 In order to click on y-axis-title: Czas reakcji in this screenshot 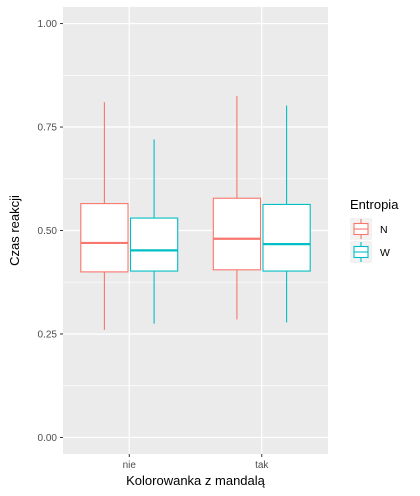, I will do `click(14, 230)`.